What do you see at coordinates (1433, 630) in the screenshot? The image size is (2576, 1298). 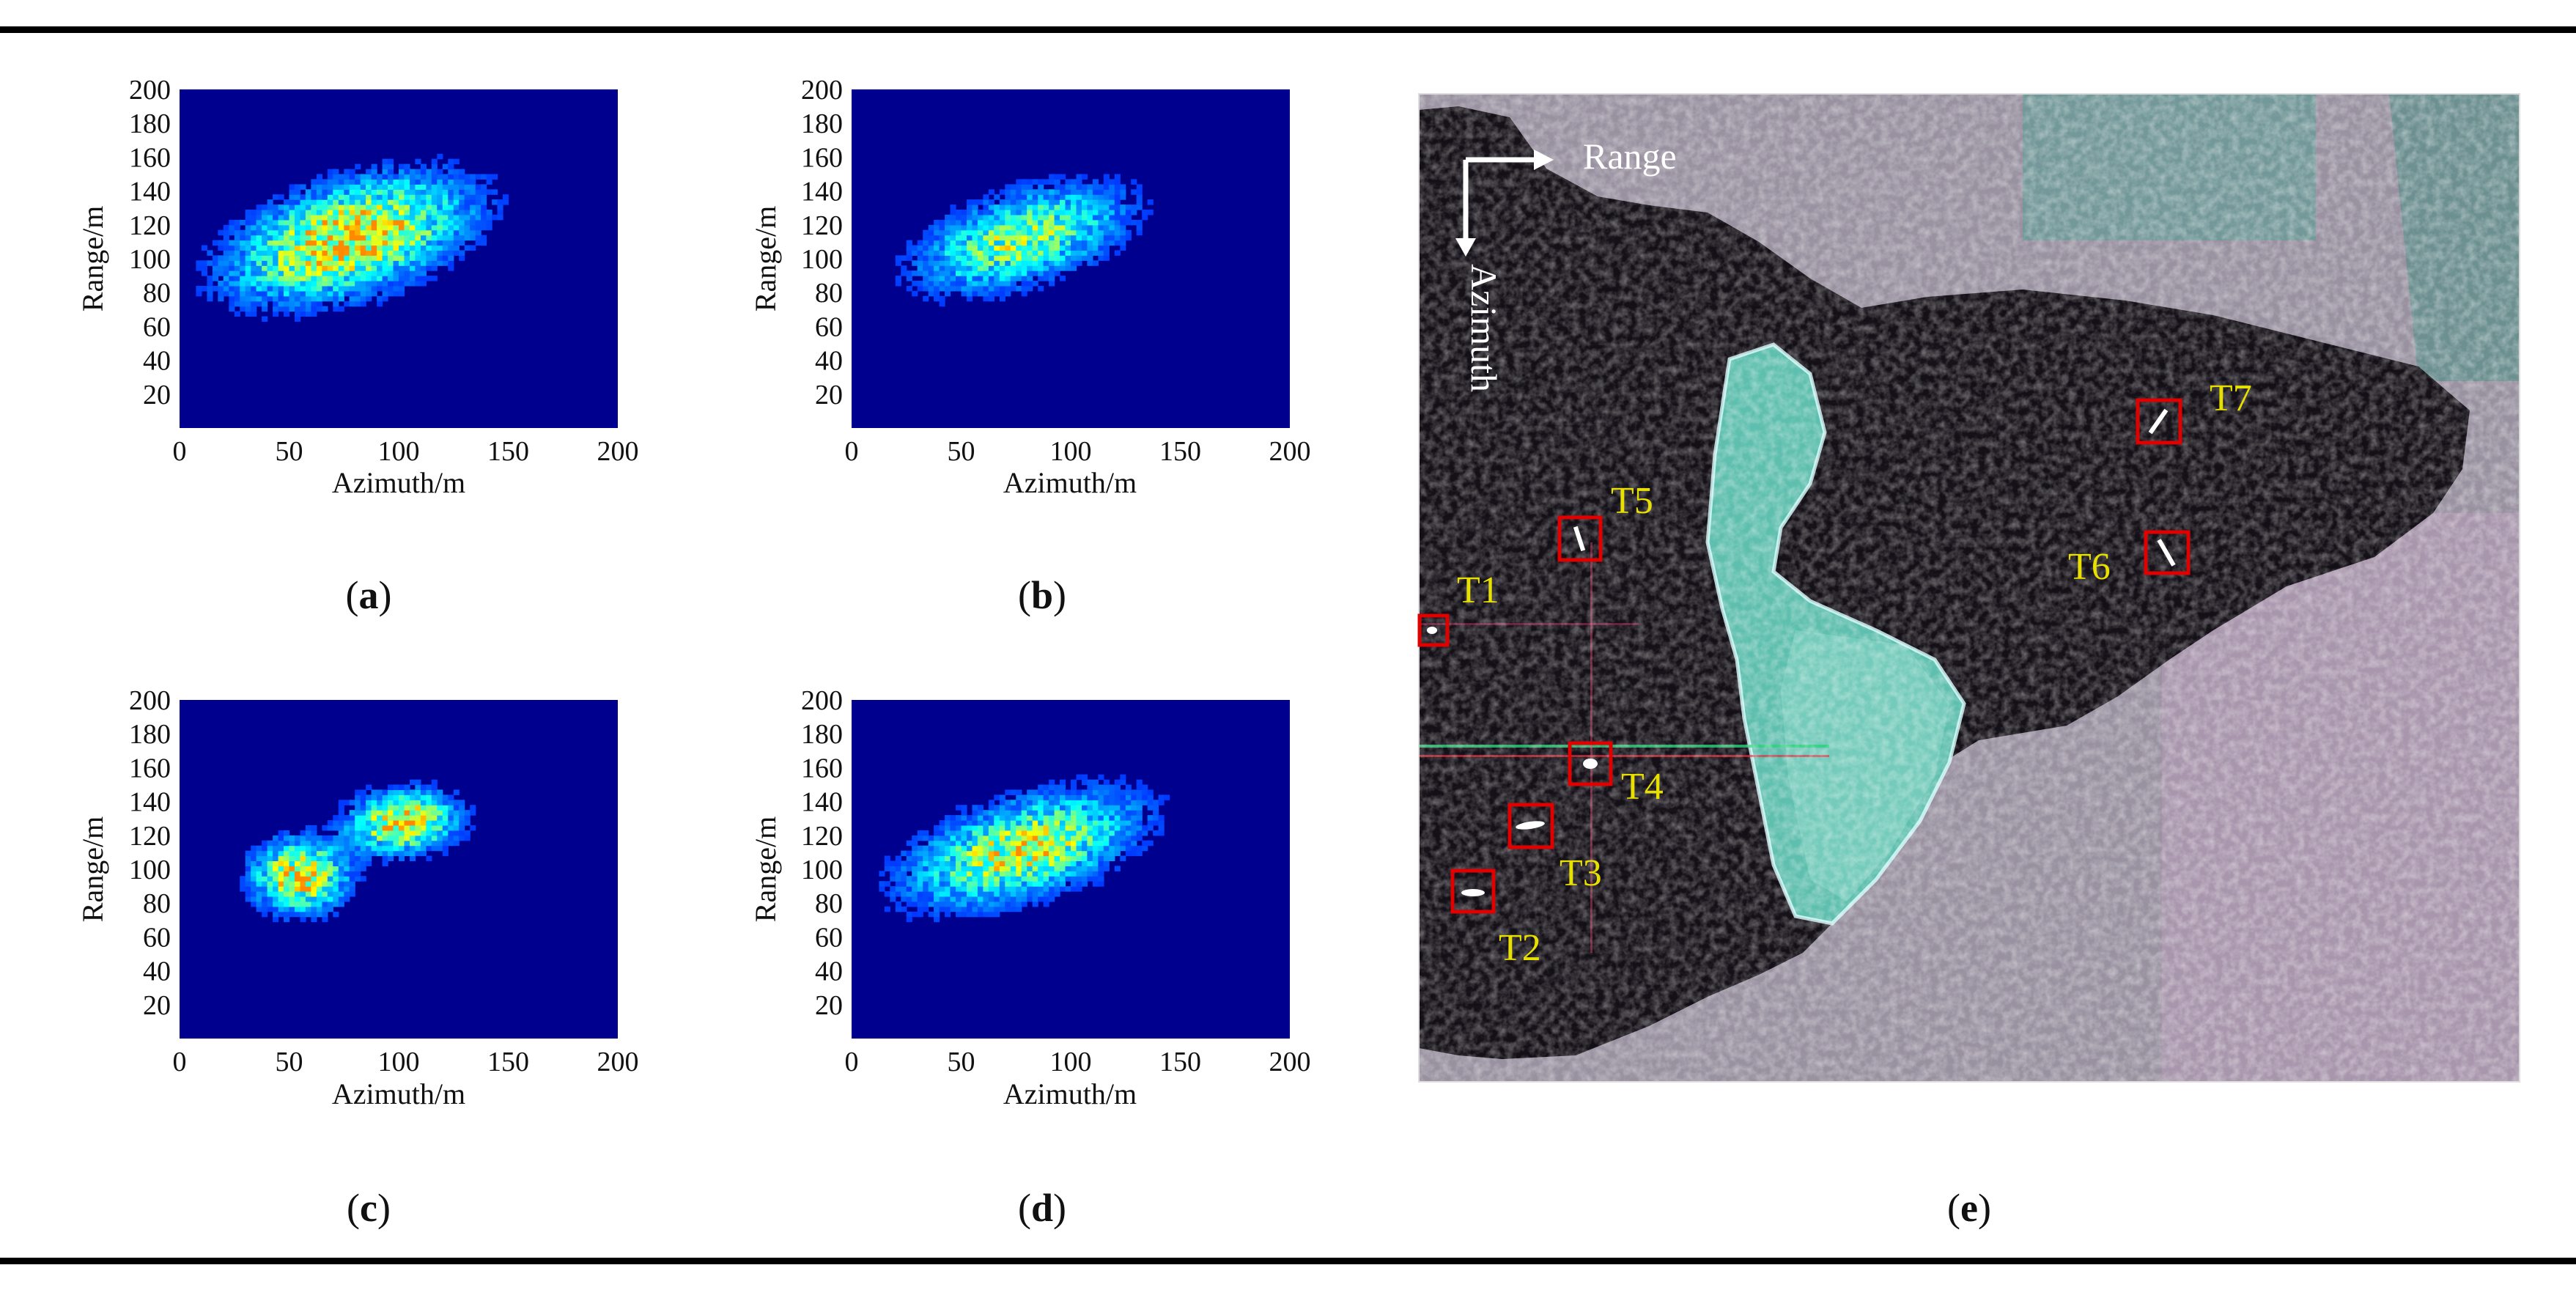 I see `target-t1-box` at bounding box center [1433, 630].